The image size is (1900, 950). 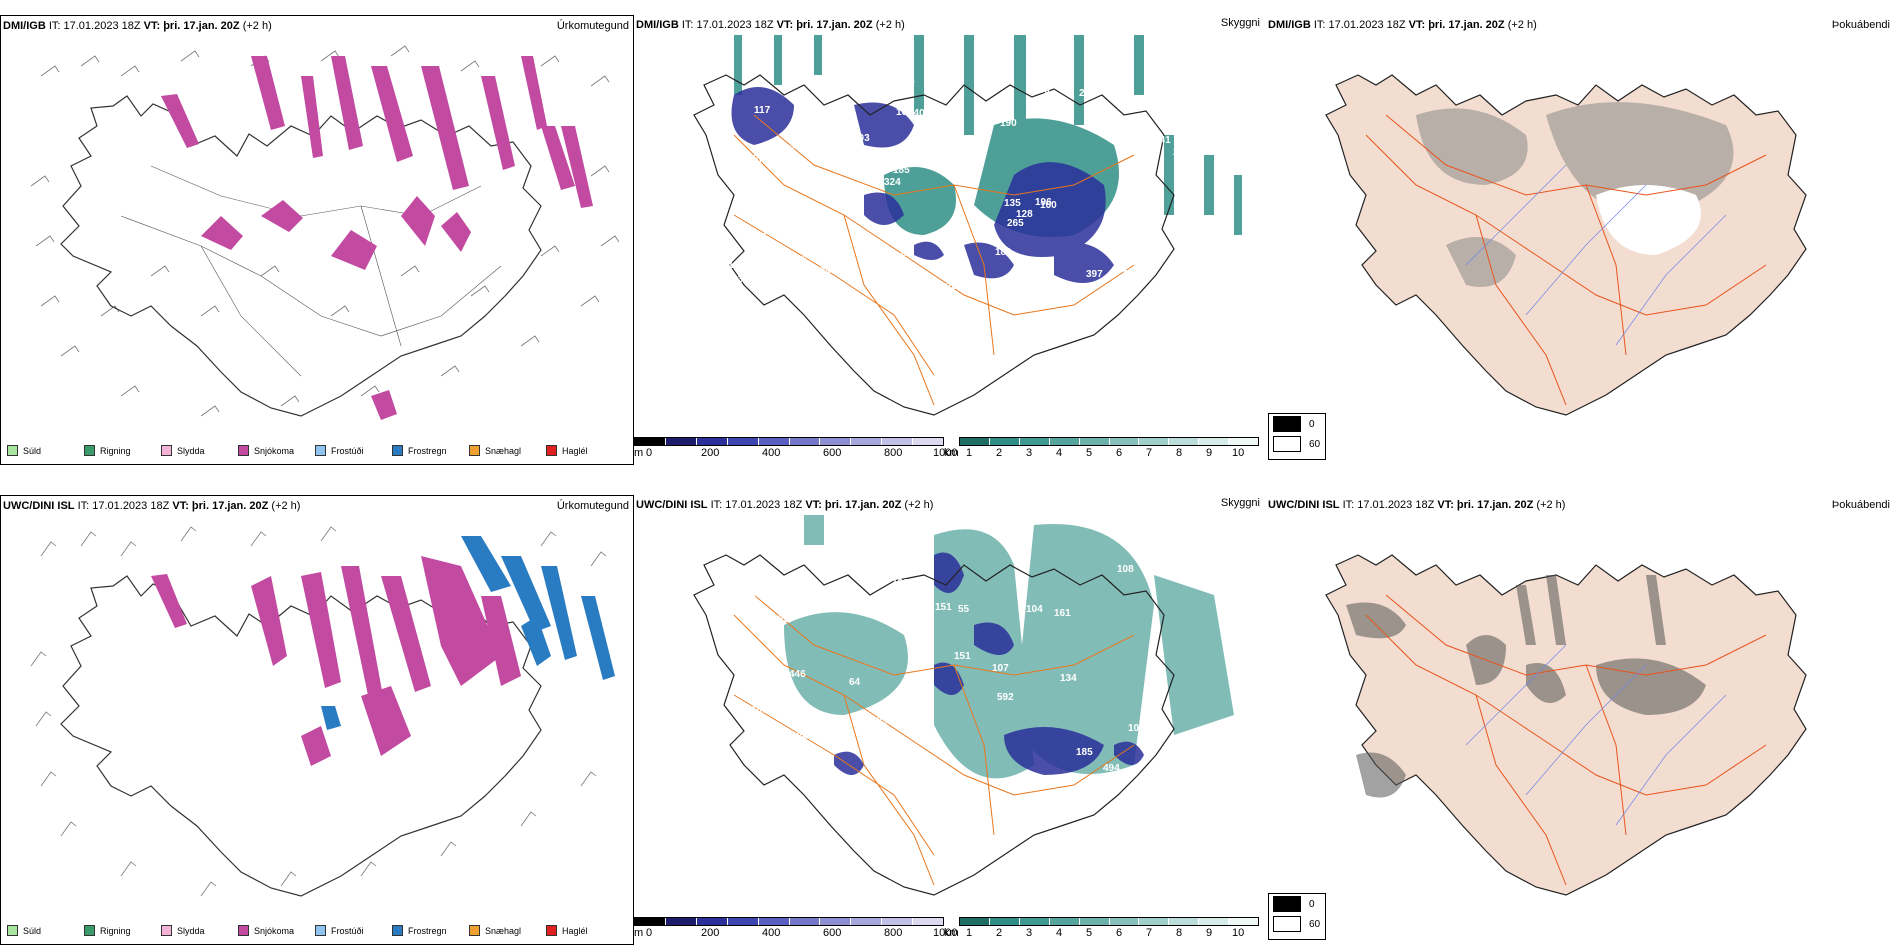 What do you see at coordinates (1043, 202) in the screenshot?
I see `cloud-height-label: 196` at bounding box center [1043, 202].